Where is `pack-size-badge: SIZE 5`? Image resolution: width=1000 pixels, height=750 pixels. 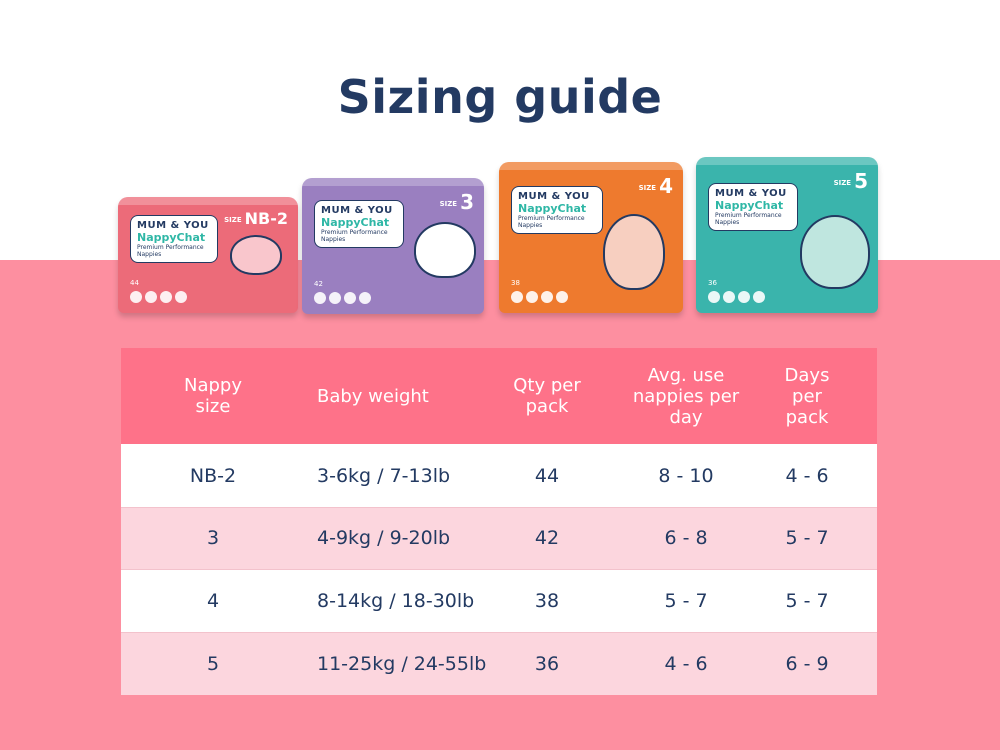 pack-size-badge: SIZE 5 is located at coordinates (850, 181).